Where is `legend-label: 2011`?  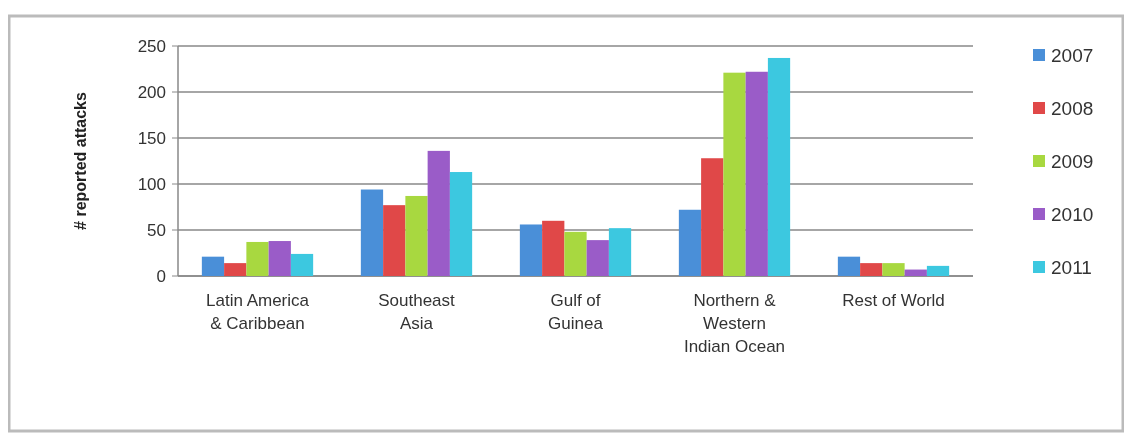
legend-label: 2011 is located at coordinates (1071, 267).